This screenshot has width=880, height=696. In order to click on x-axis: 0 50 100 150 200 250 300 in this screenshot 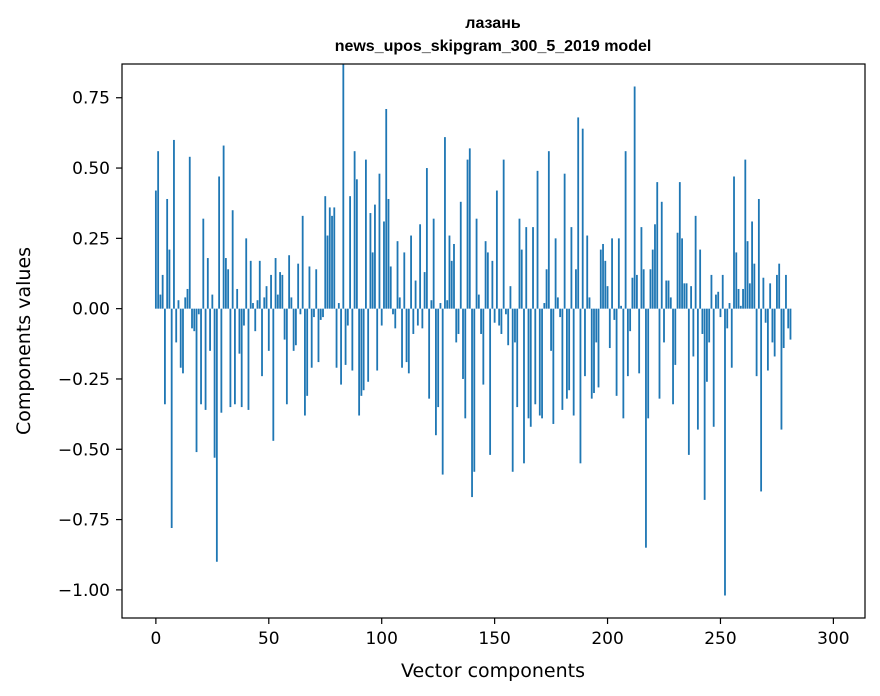, I will do `click(500, 633)`.